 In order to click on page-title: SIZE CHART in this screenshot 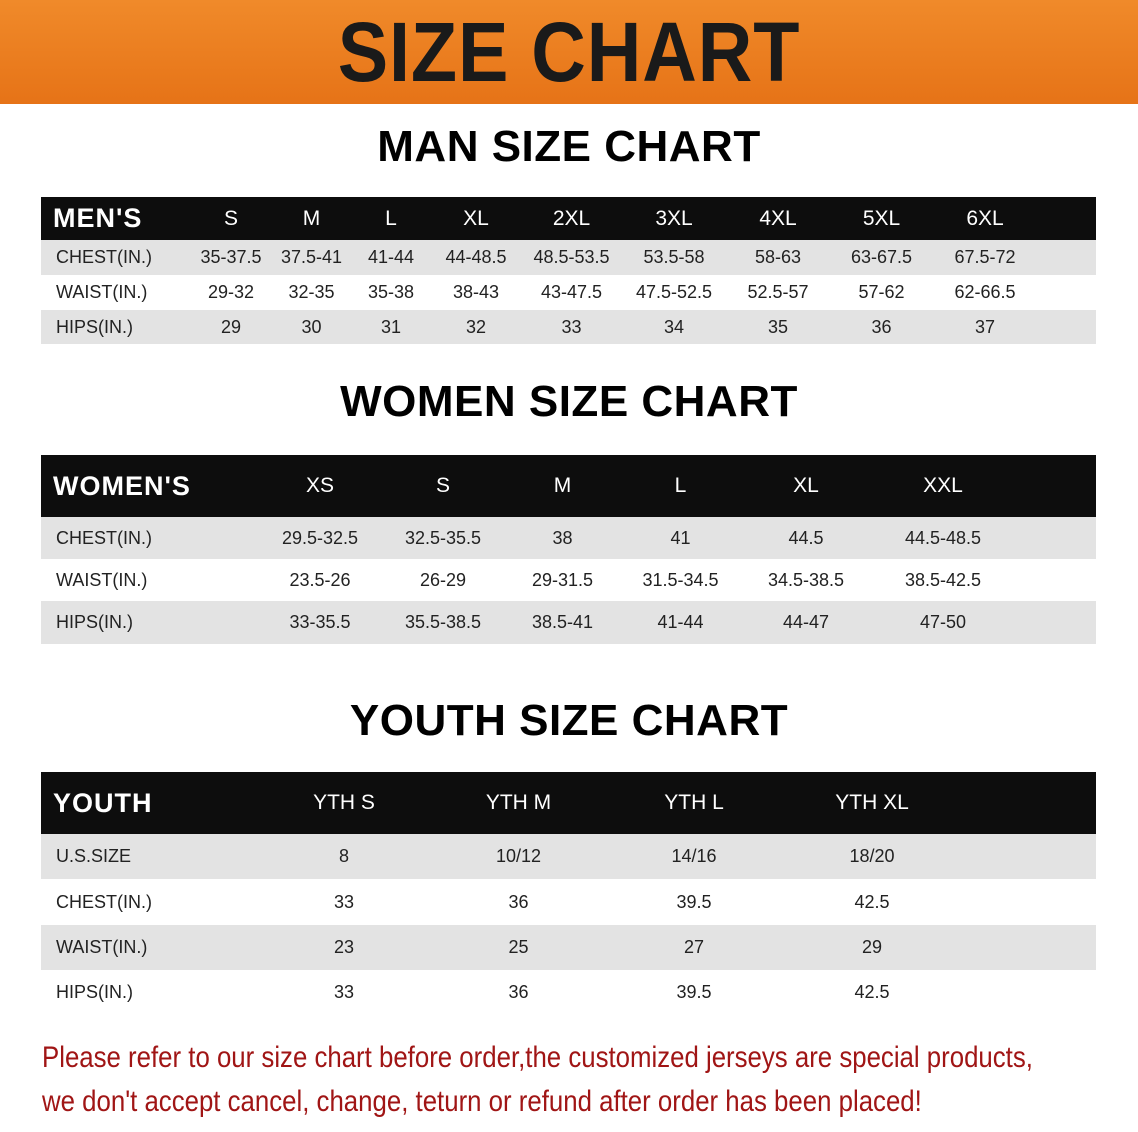, I will do `click(569, 52)`.